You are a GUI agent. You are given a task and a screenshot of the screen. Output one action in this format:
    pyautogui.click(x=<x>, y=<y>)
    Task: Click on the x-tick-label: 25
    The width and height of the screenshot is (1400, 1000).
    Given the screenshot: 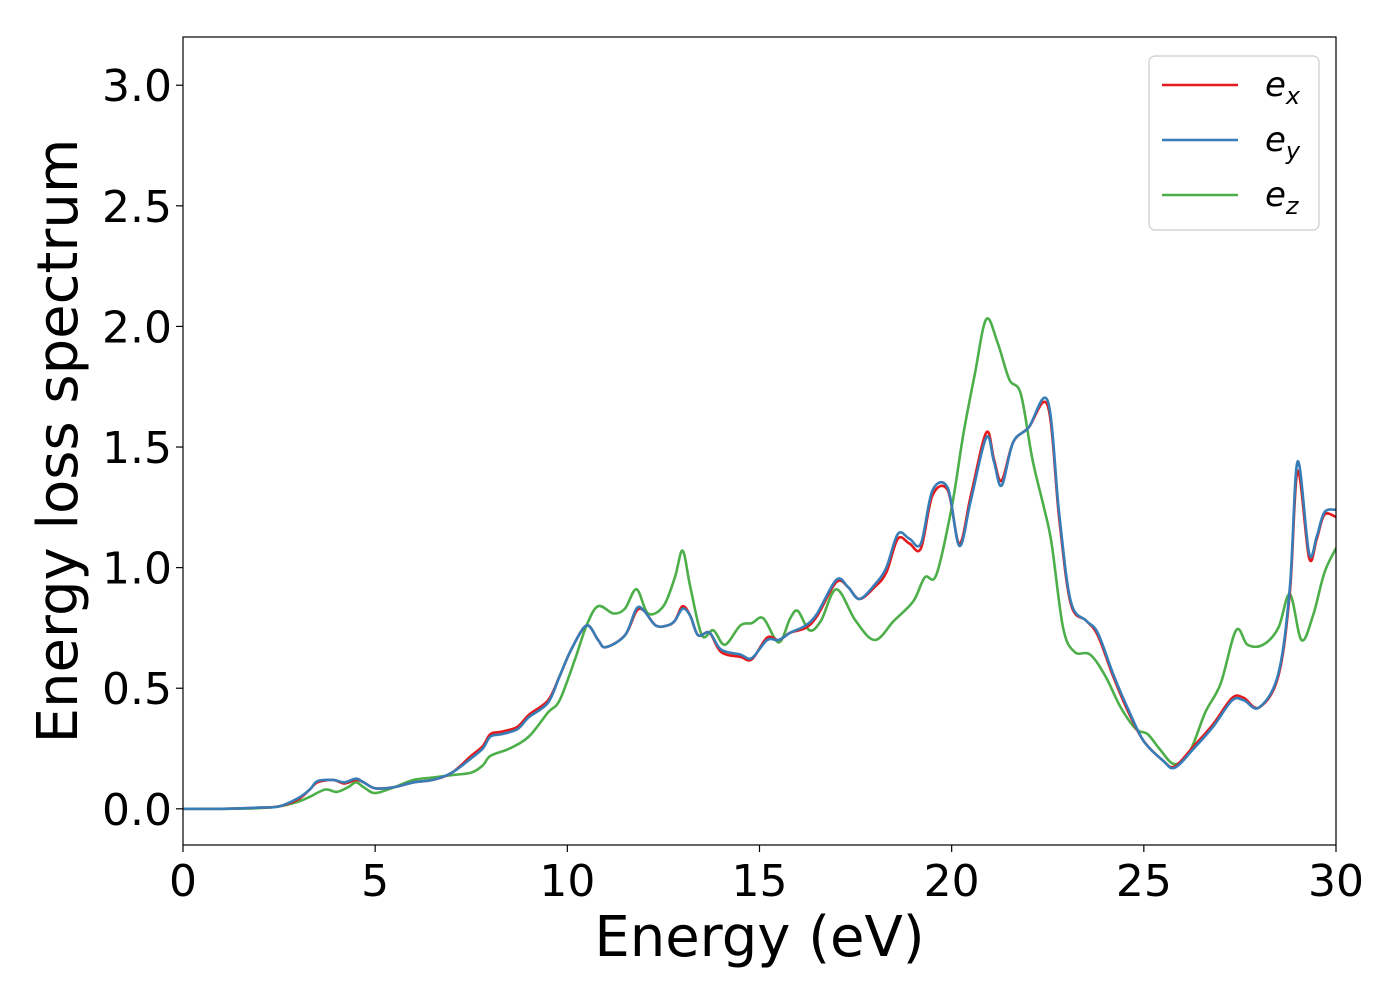 What is the action you would take?
    pyautogui.click(x=1144, y=881)
    